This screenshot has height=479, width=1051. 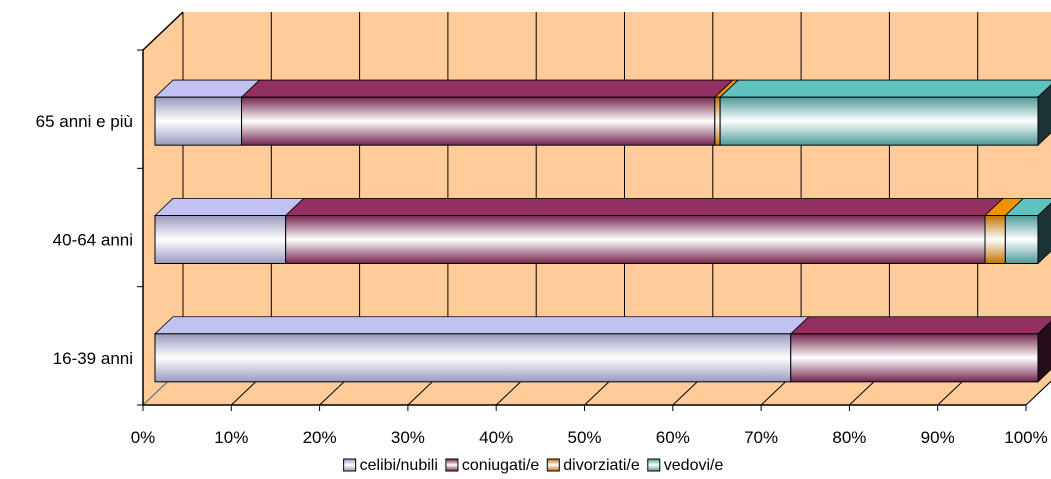 I want to click on legend-item-divorziati-e: divorziati/e, so click(x=593, y=465).